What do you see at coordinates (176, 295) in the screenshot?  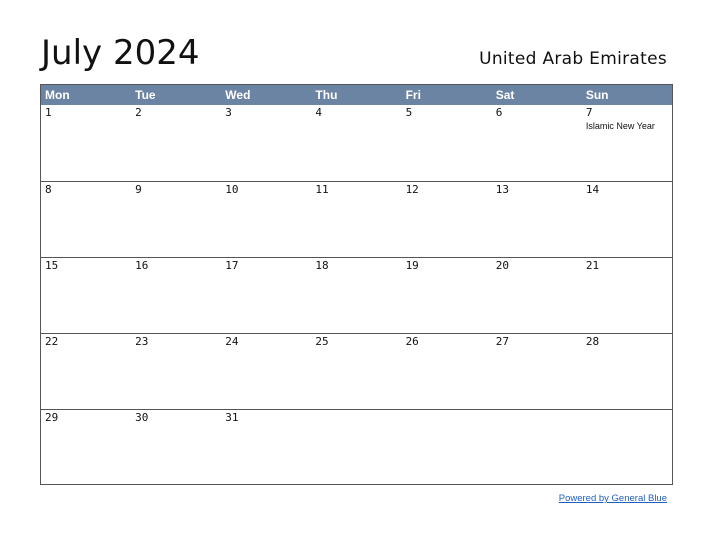 I see `day-cell: 16` at bounding box center [176, 295].